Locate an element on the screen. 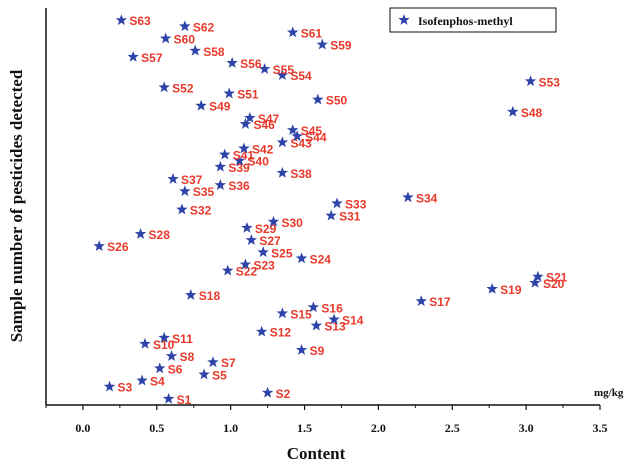  data-label-s53: S53 is located at coordinates (550, 82).